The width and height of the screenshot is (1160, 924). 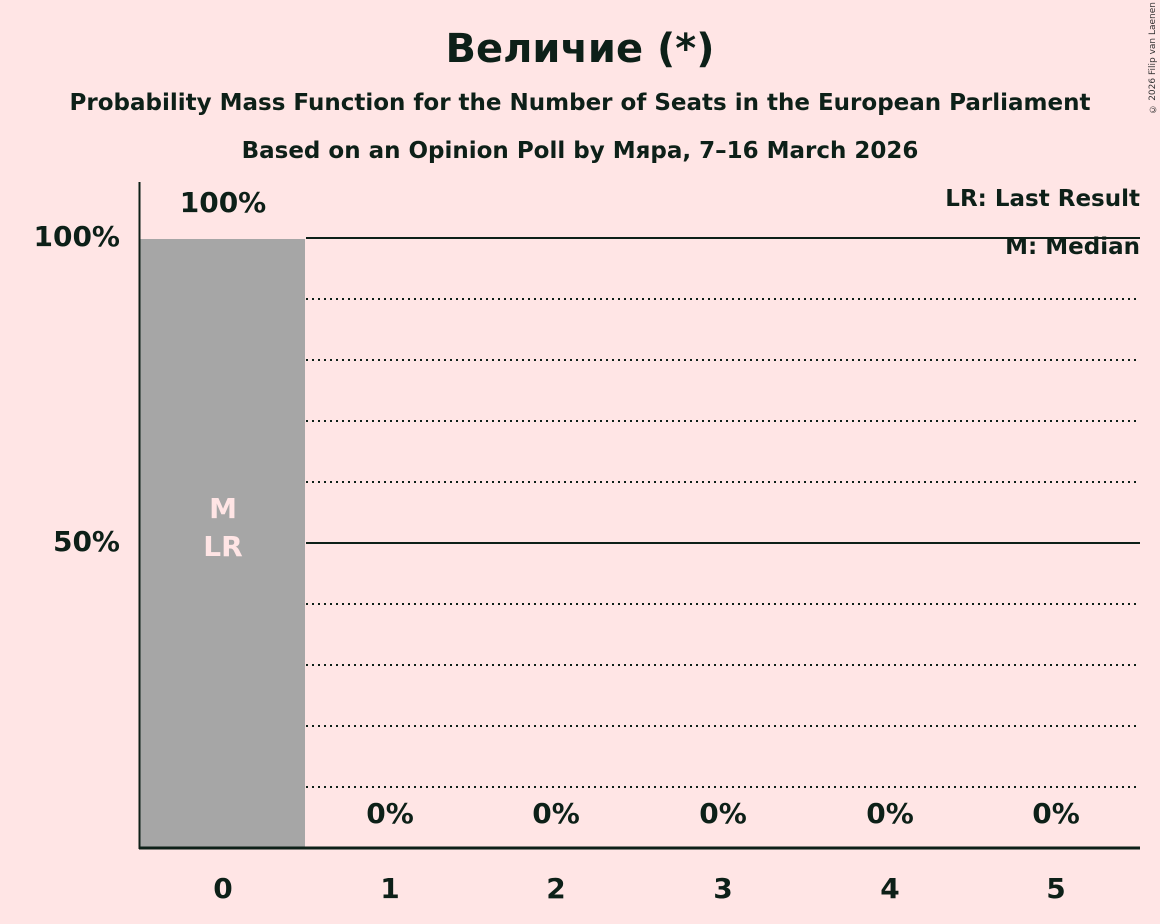 What do you see at coordinates (556, 813) in the screenshot?
I see `bar-value-label-2: 0%` at bounding box center [556, 813].